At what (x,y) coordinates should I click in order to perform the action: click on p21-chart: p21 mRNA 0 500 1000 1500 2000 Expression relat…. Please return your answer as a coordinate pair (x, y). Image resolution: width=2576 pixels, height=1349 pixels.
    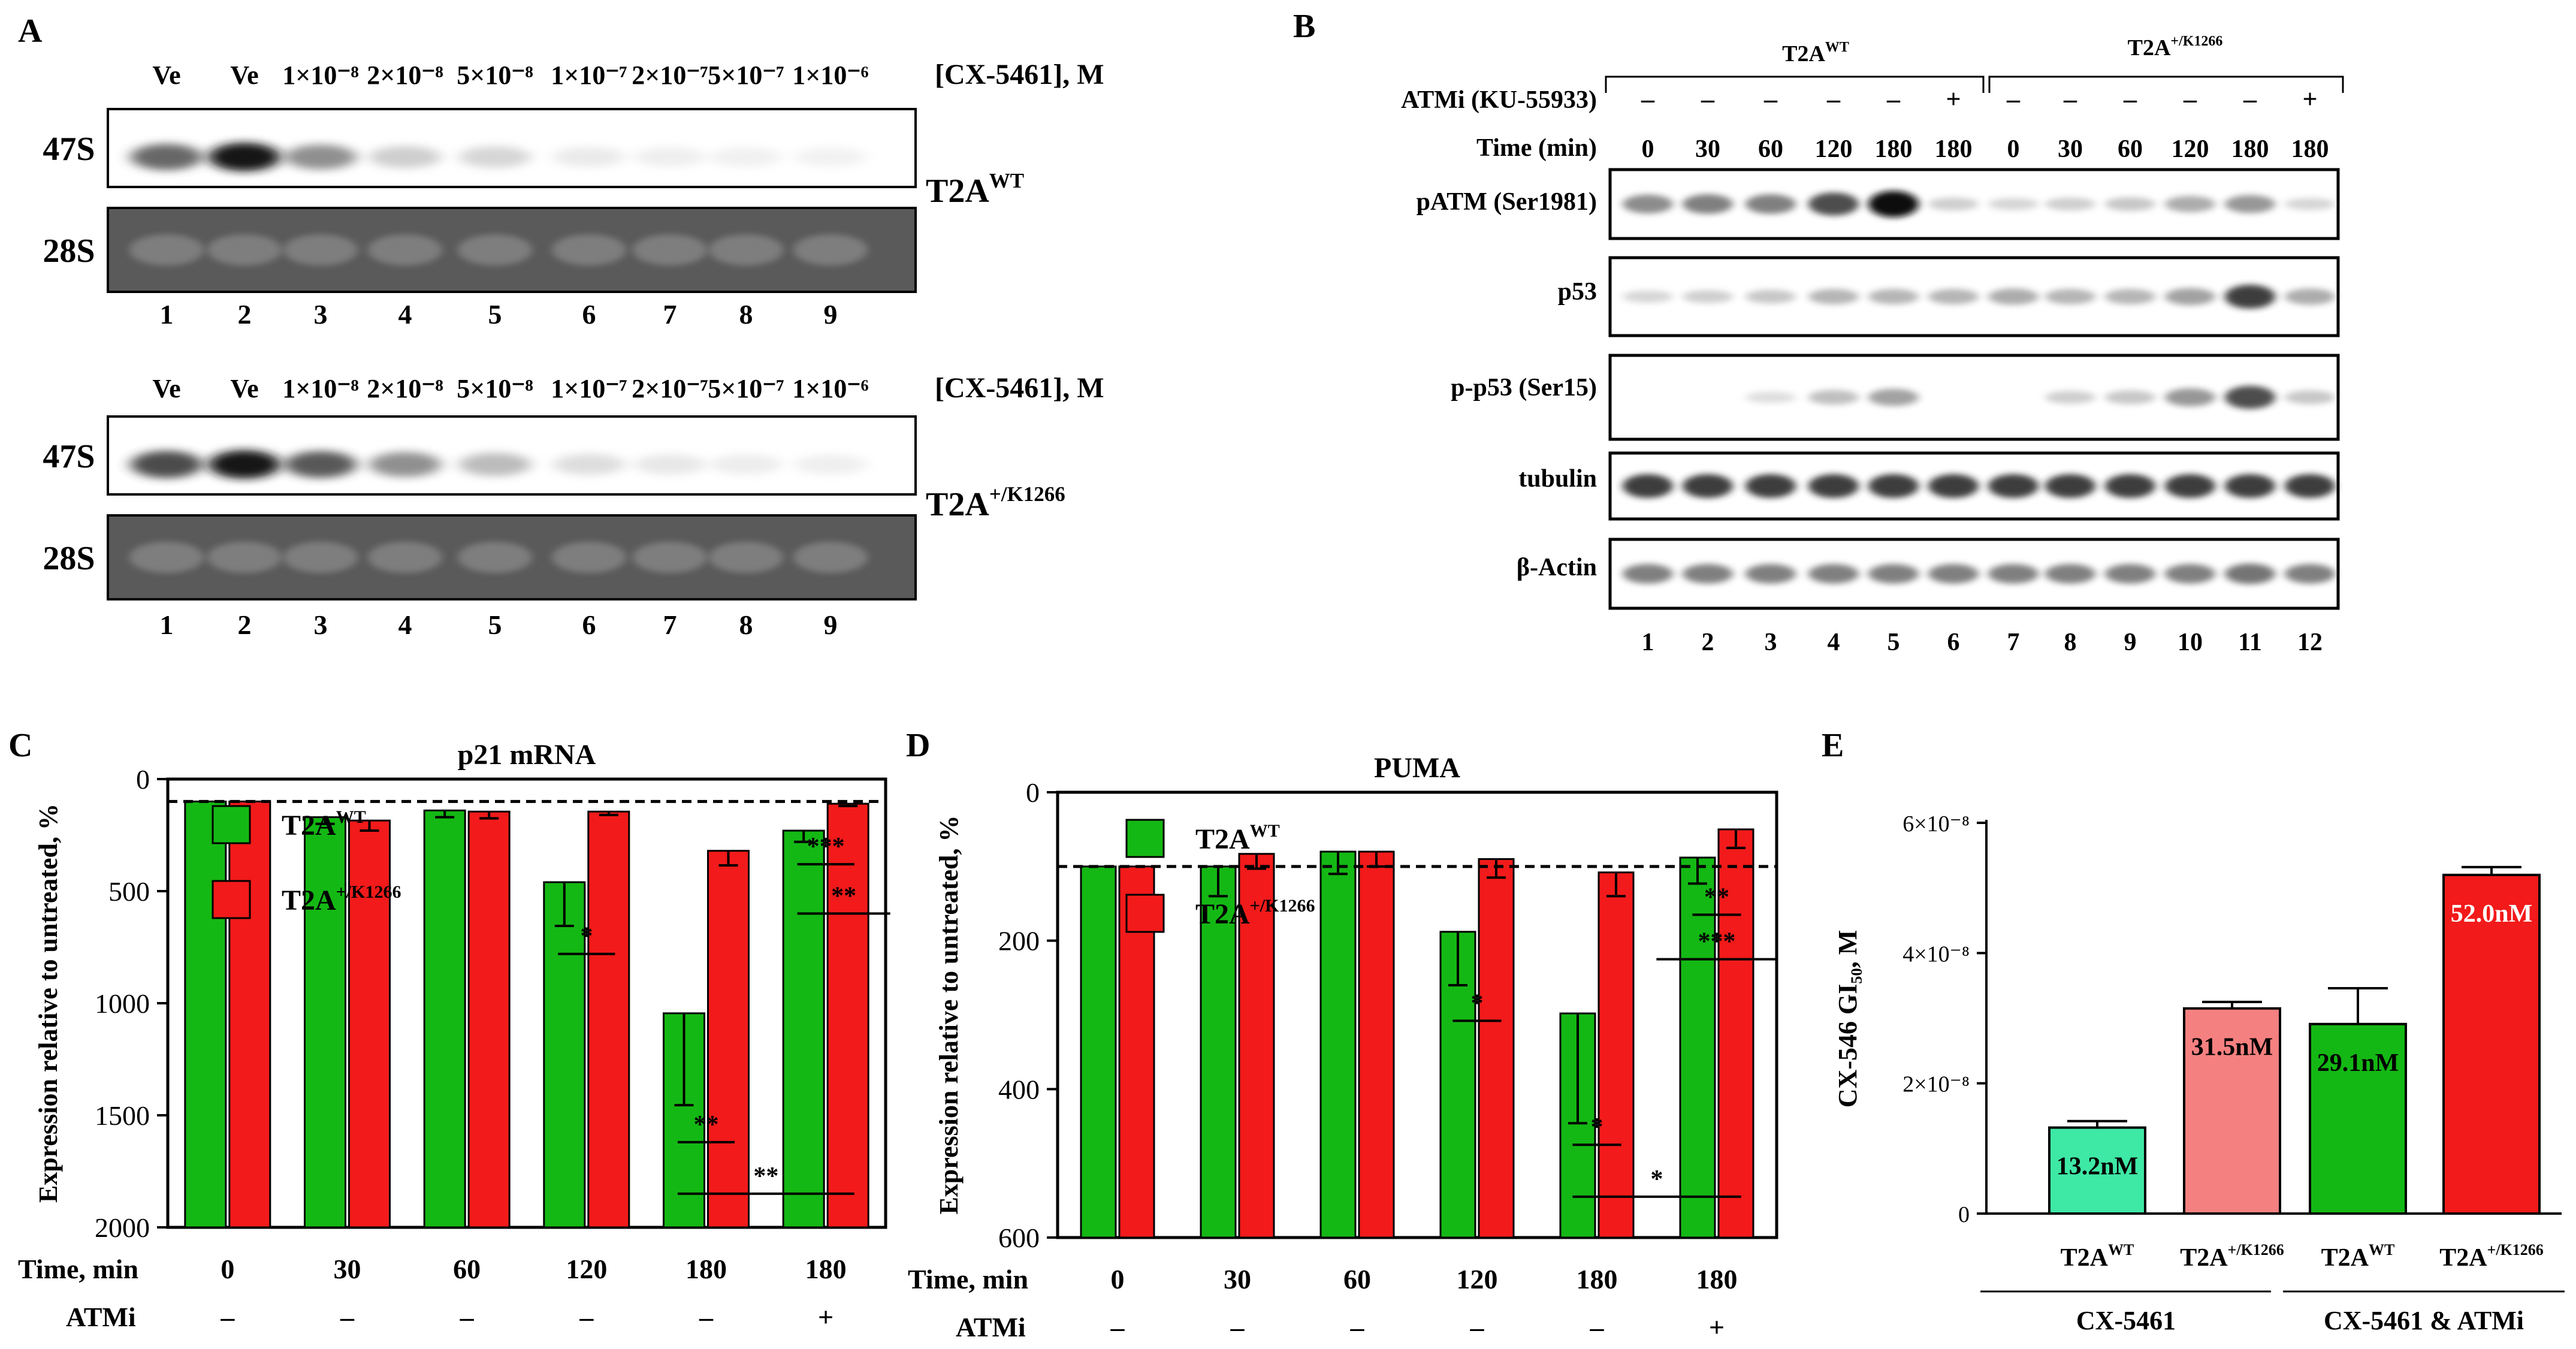
    Looking at the image, I should click on (454, 1035).